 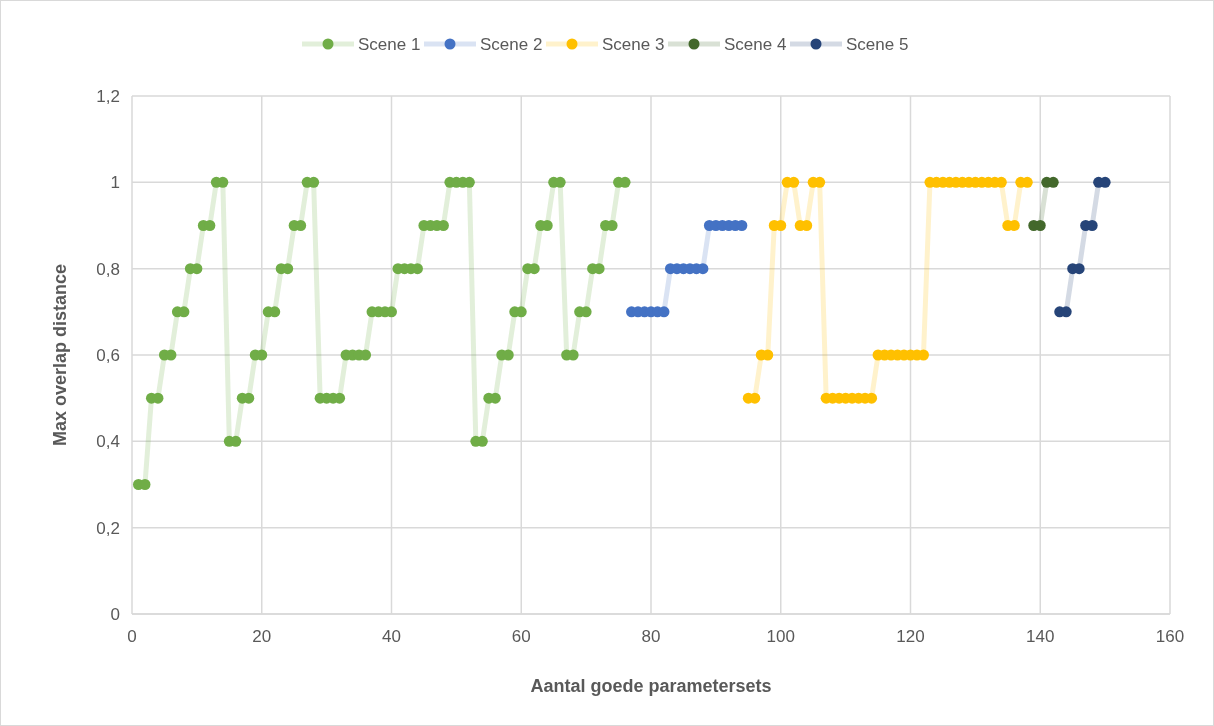 I want to click on y-tick-label: 0,2, so click(x=108, y=528).